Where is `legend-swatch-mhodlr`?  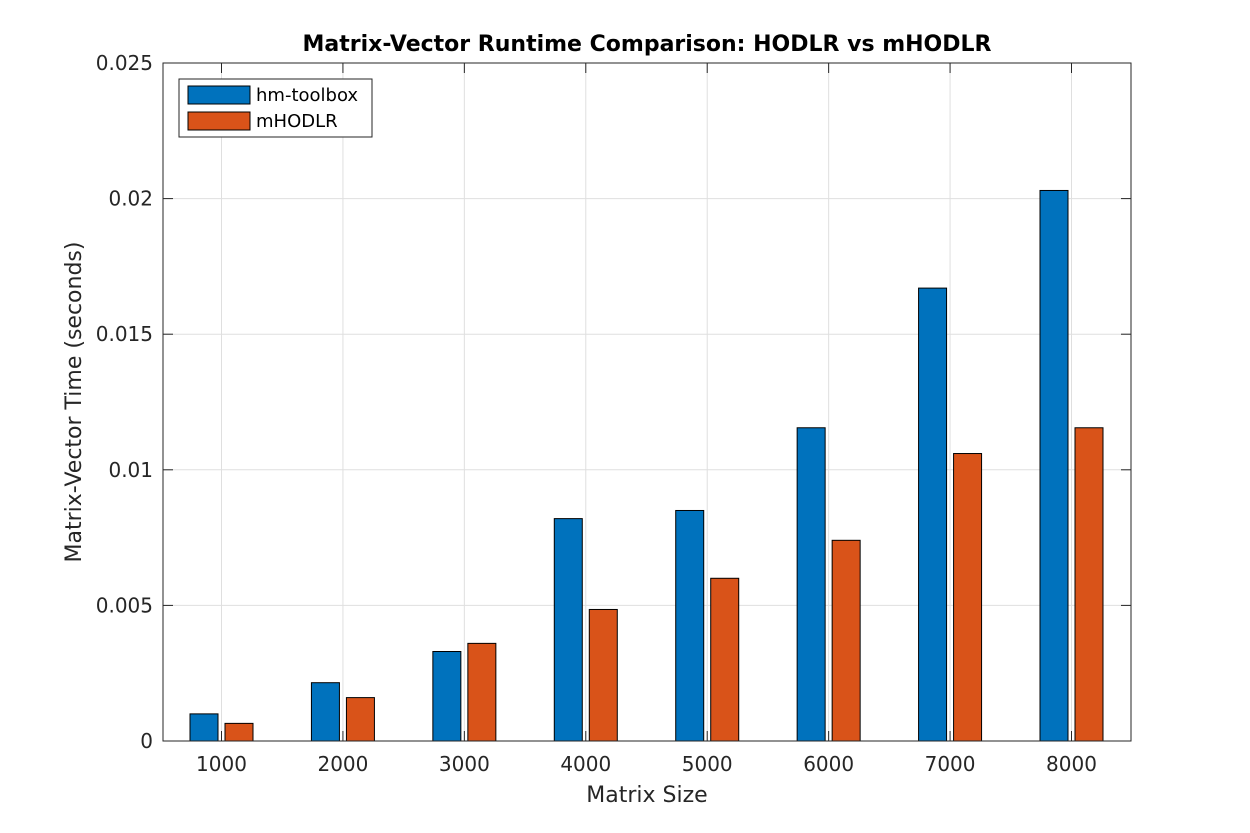 legend-swatch-mhodlr is located at coordinates (219, 121).